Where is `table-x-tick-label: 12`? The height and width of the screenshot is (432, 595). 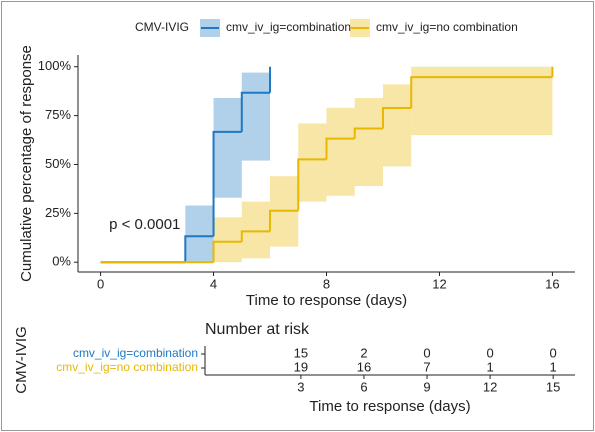
table-x-tick-label: 12 is located at coordinates (490, 386).